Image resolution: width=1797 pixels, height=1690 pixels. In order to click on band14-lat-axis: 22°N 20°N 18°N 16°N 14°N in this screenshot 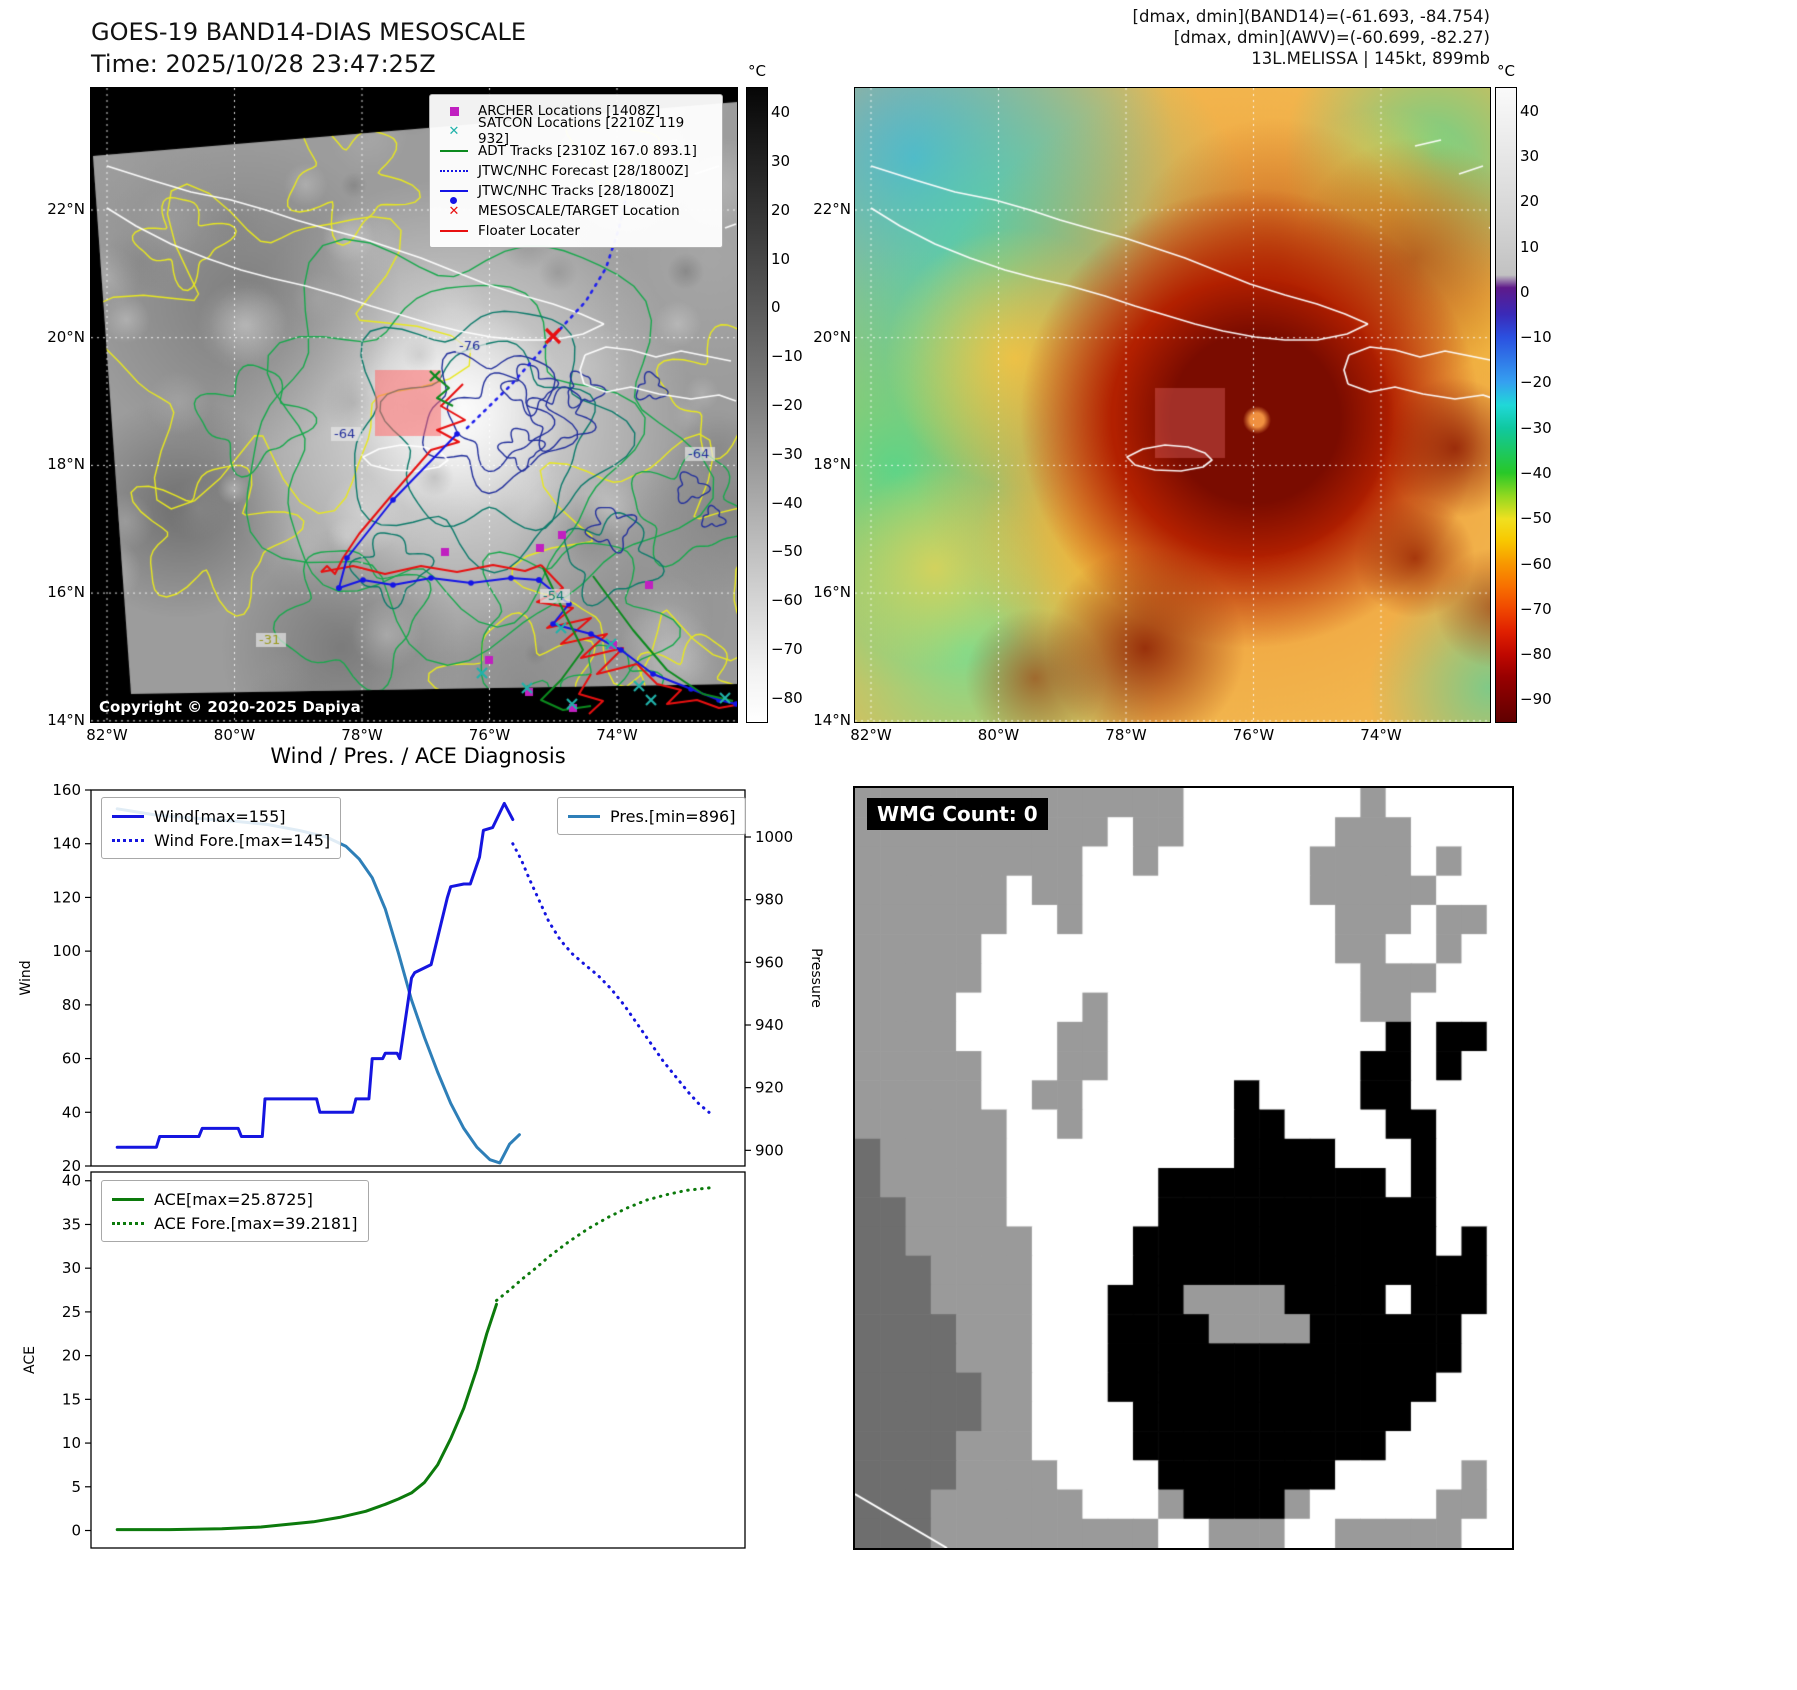, I will do `click(54, 408)`.